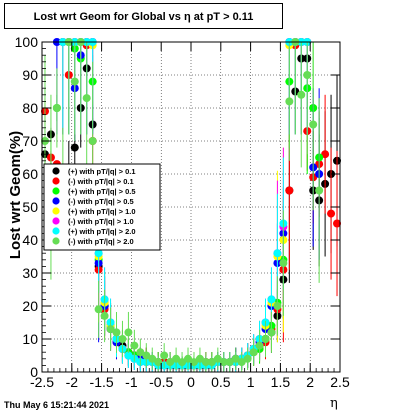 Image resolution: width=400 pixels, height=414 pixels. Describe the element at coordinates (101, 181) in the screenshot. I see `legend-label: (-) with pT/|q| > 0.1` at that location.